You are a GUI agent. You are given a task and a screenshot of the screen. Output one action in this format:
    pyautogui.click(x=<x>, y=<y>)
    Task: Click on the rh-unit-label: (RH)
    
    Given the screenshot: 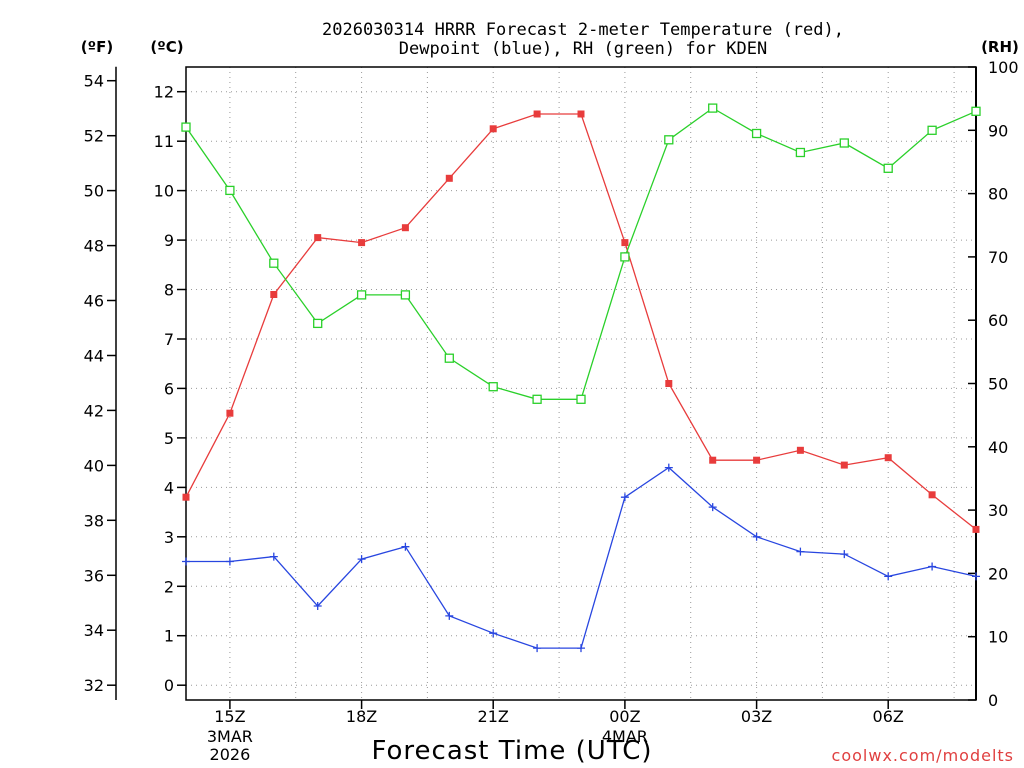 What is the action you would take?
    pyautogui.click(x=1000, y=47)
    